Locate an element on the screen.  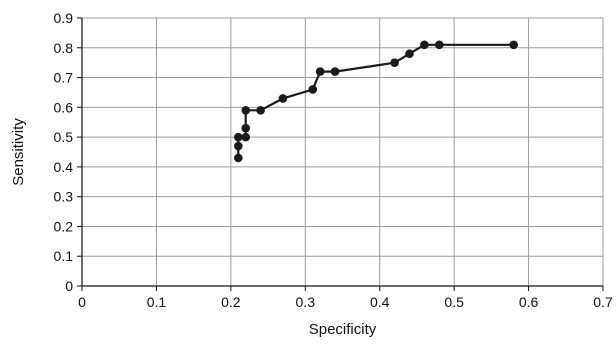
y-tick-label: 0.6 is located at coordinates (64, 107).